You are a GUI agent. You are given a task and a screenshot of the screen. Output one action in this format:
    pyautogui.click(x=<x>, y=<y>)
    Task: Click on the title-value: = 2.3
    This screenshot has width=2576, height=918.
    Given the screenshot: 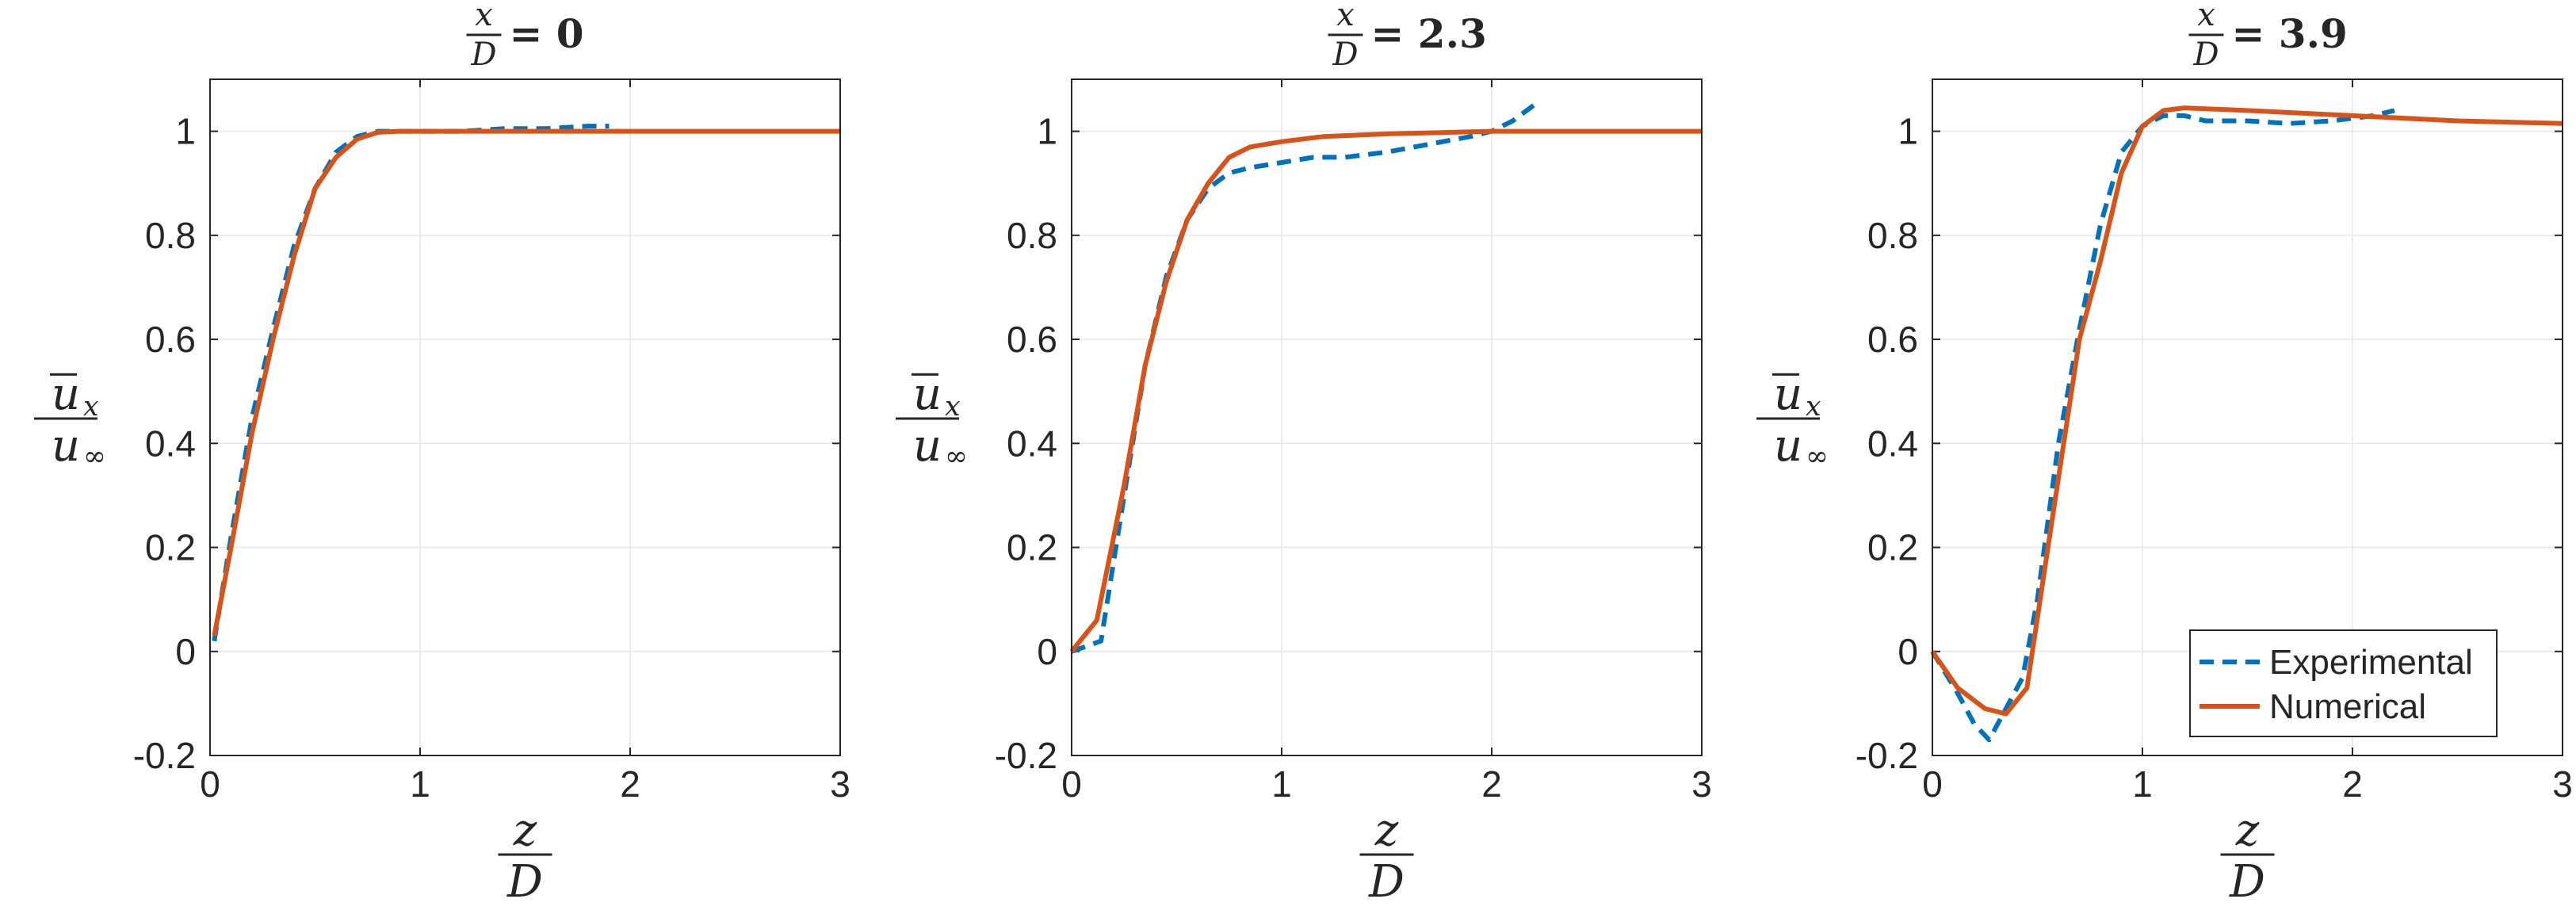 What is the action you would take?
    pyautogui.click(x=1429, y=33)
    